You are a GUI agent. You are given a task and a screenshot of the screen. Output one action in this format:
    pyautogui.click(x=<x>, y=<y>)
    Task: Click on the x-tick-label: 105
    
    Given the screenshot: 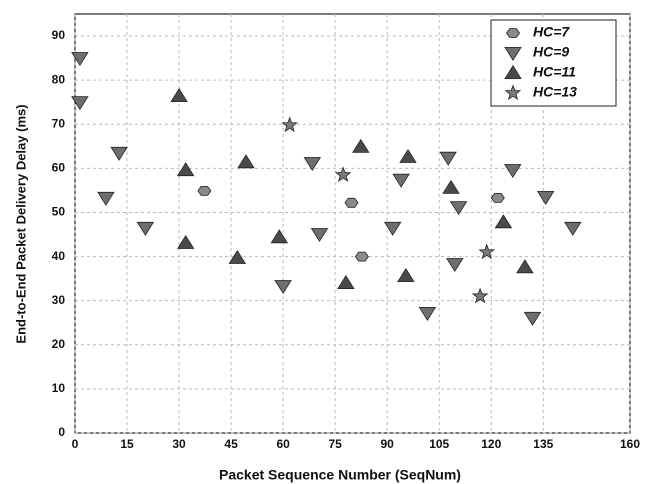 What is the action you would take?
    pyautogui.click(x=439, y=444)
    